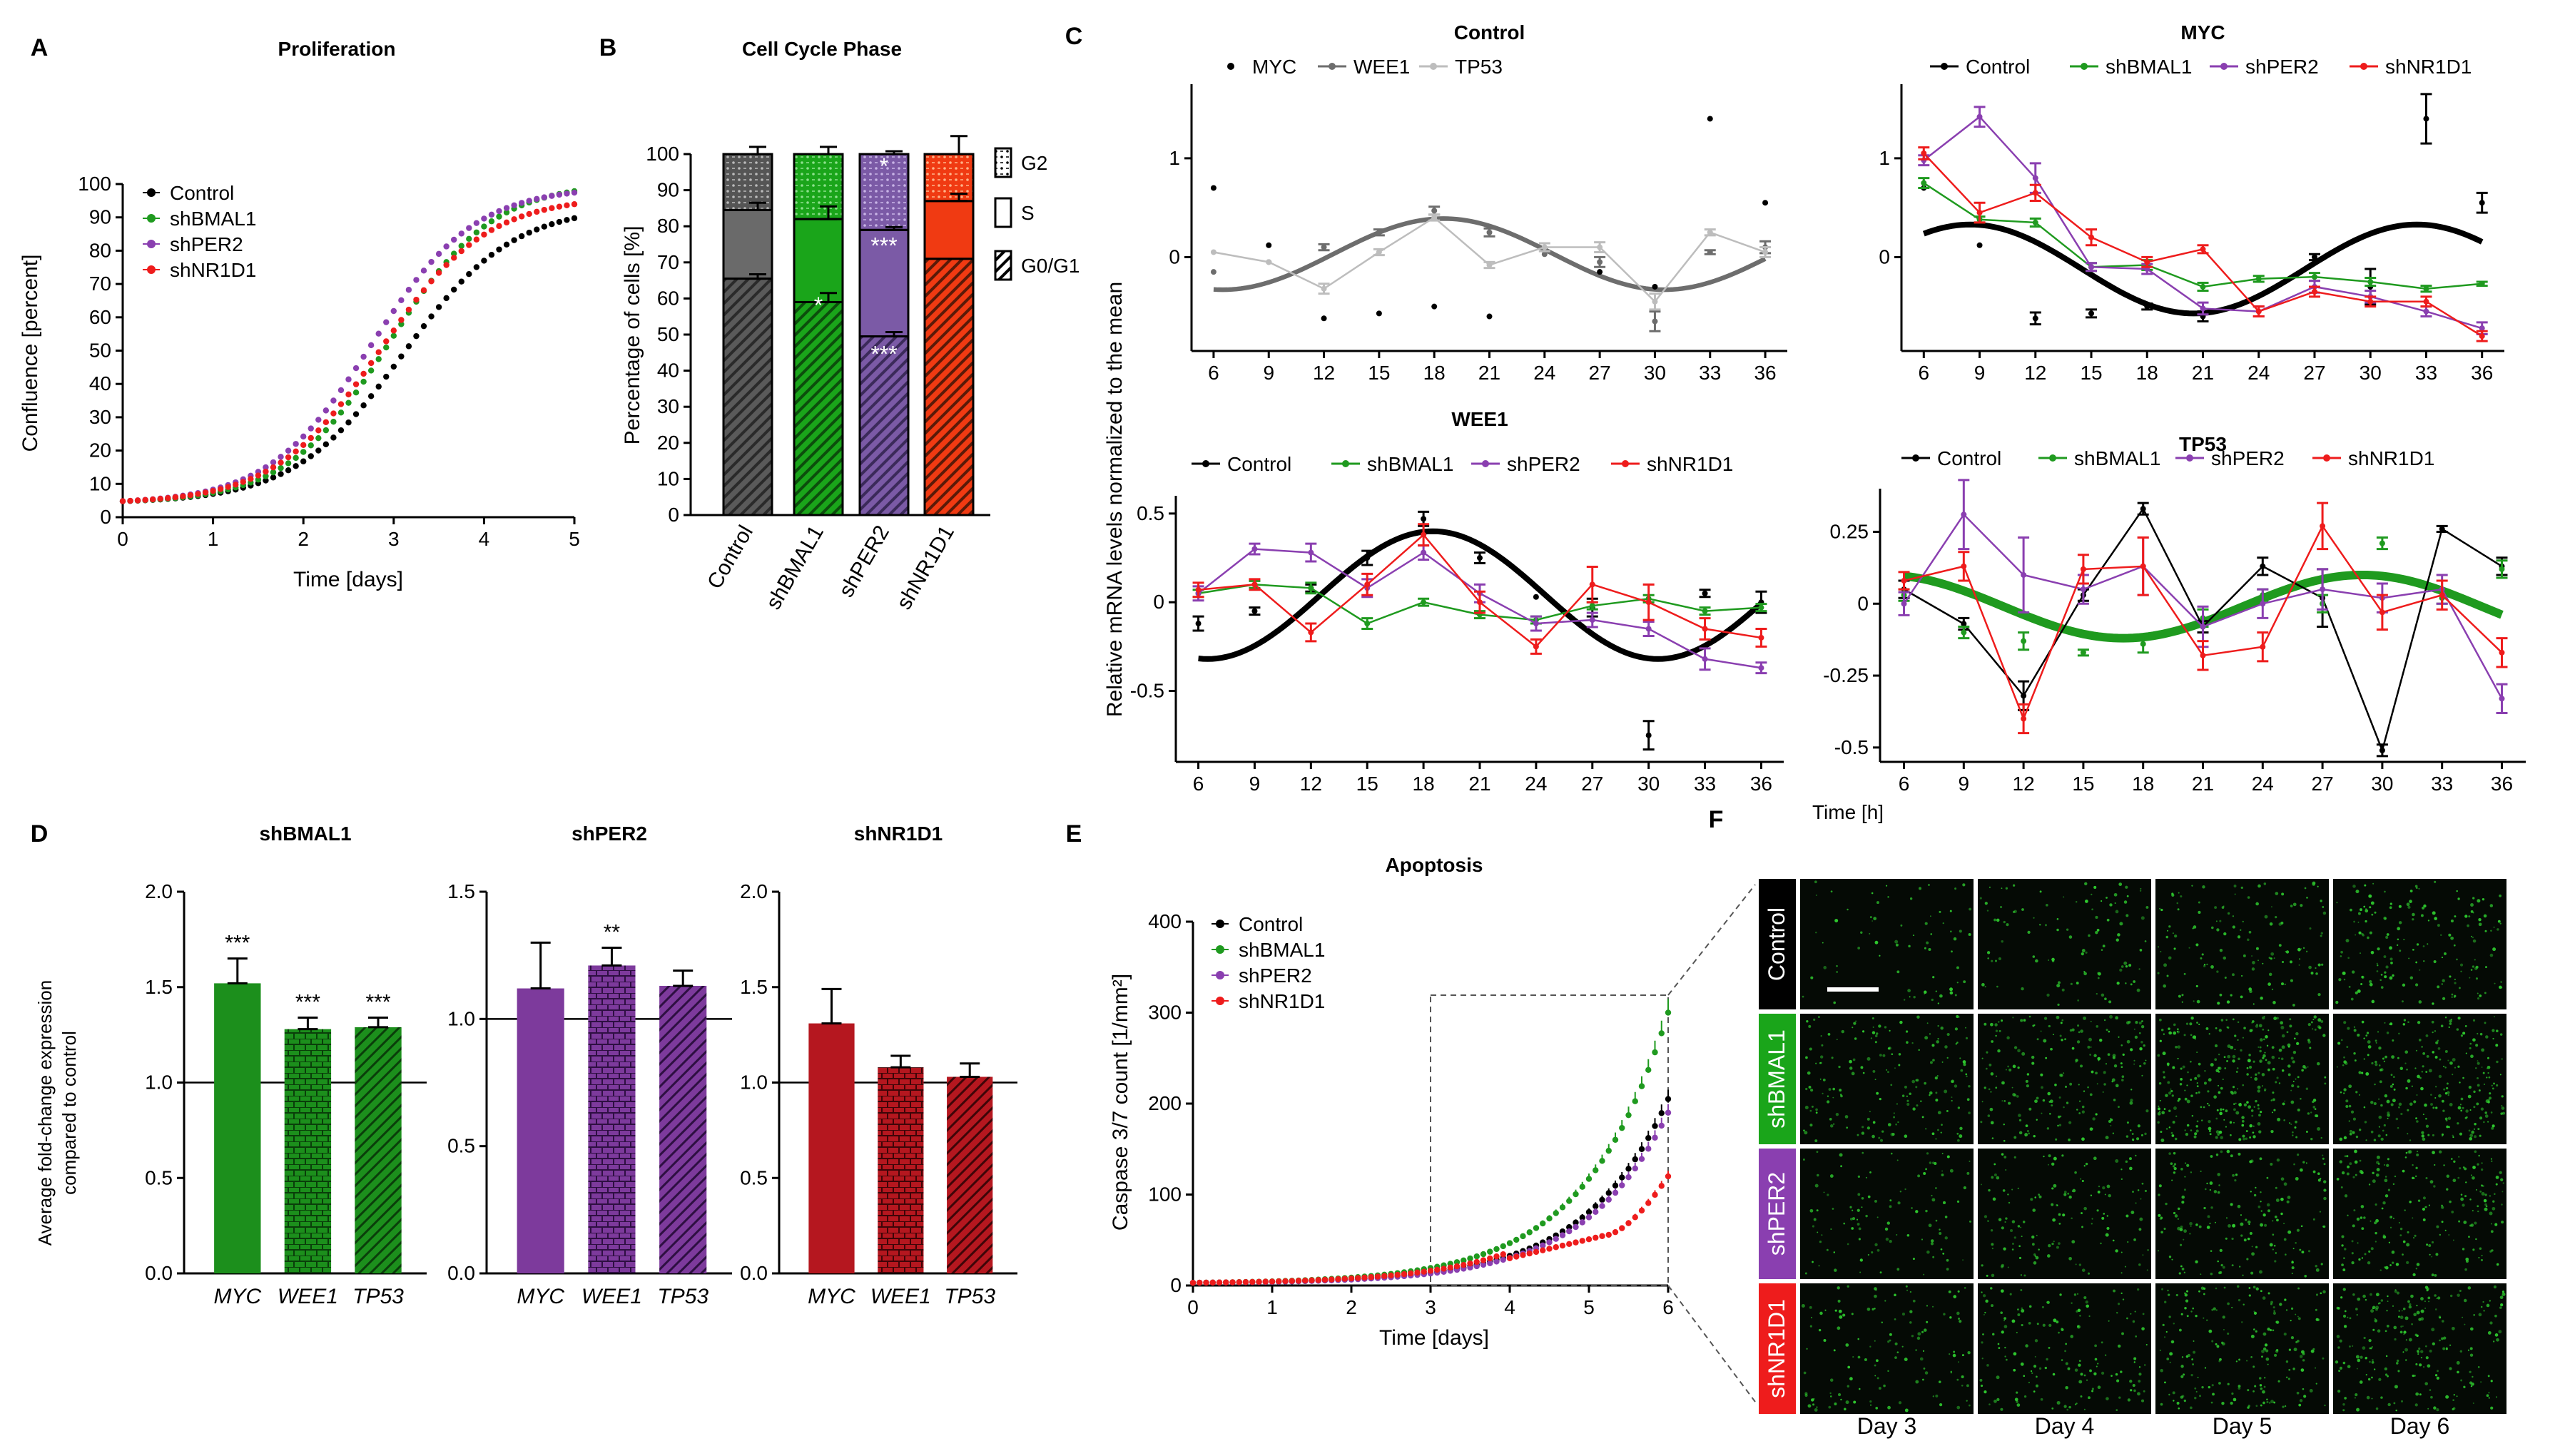 Image resolution: width=2565 pixels, height=1456 pixels. I want to click on x-tick-label: 12, so click(2024, 784).